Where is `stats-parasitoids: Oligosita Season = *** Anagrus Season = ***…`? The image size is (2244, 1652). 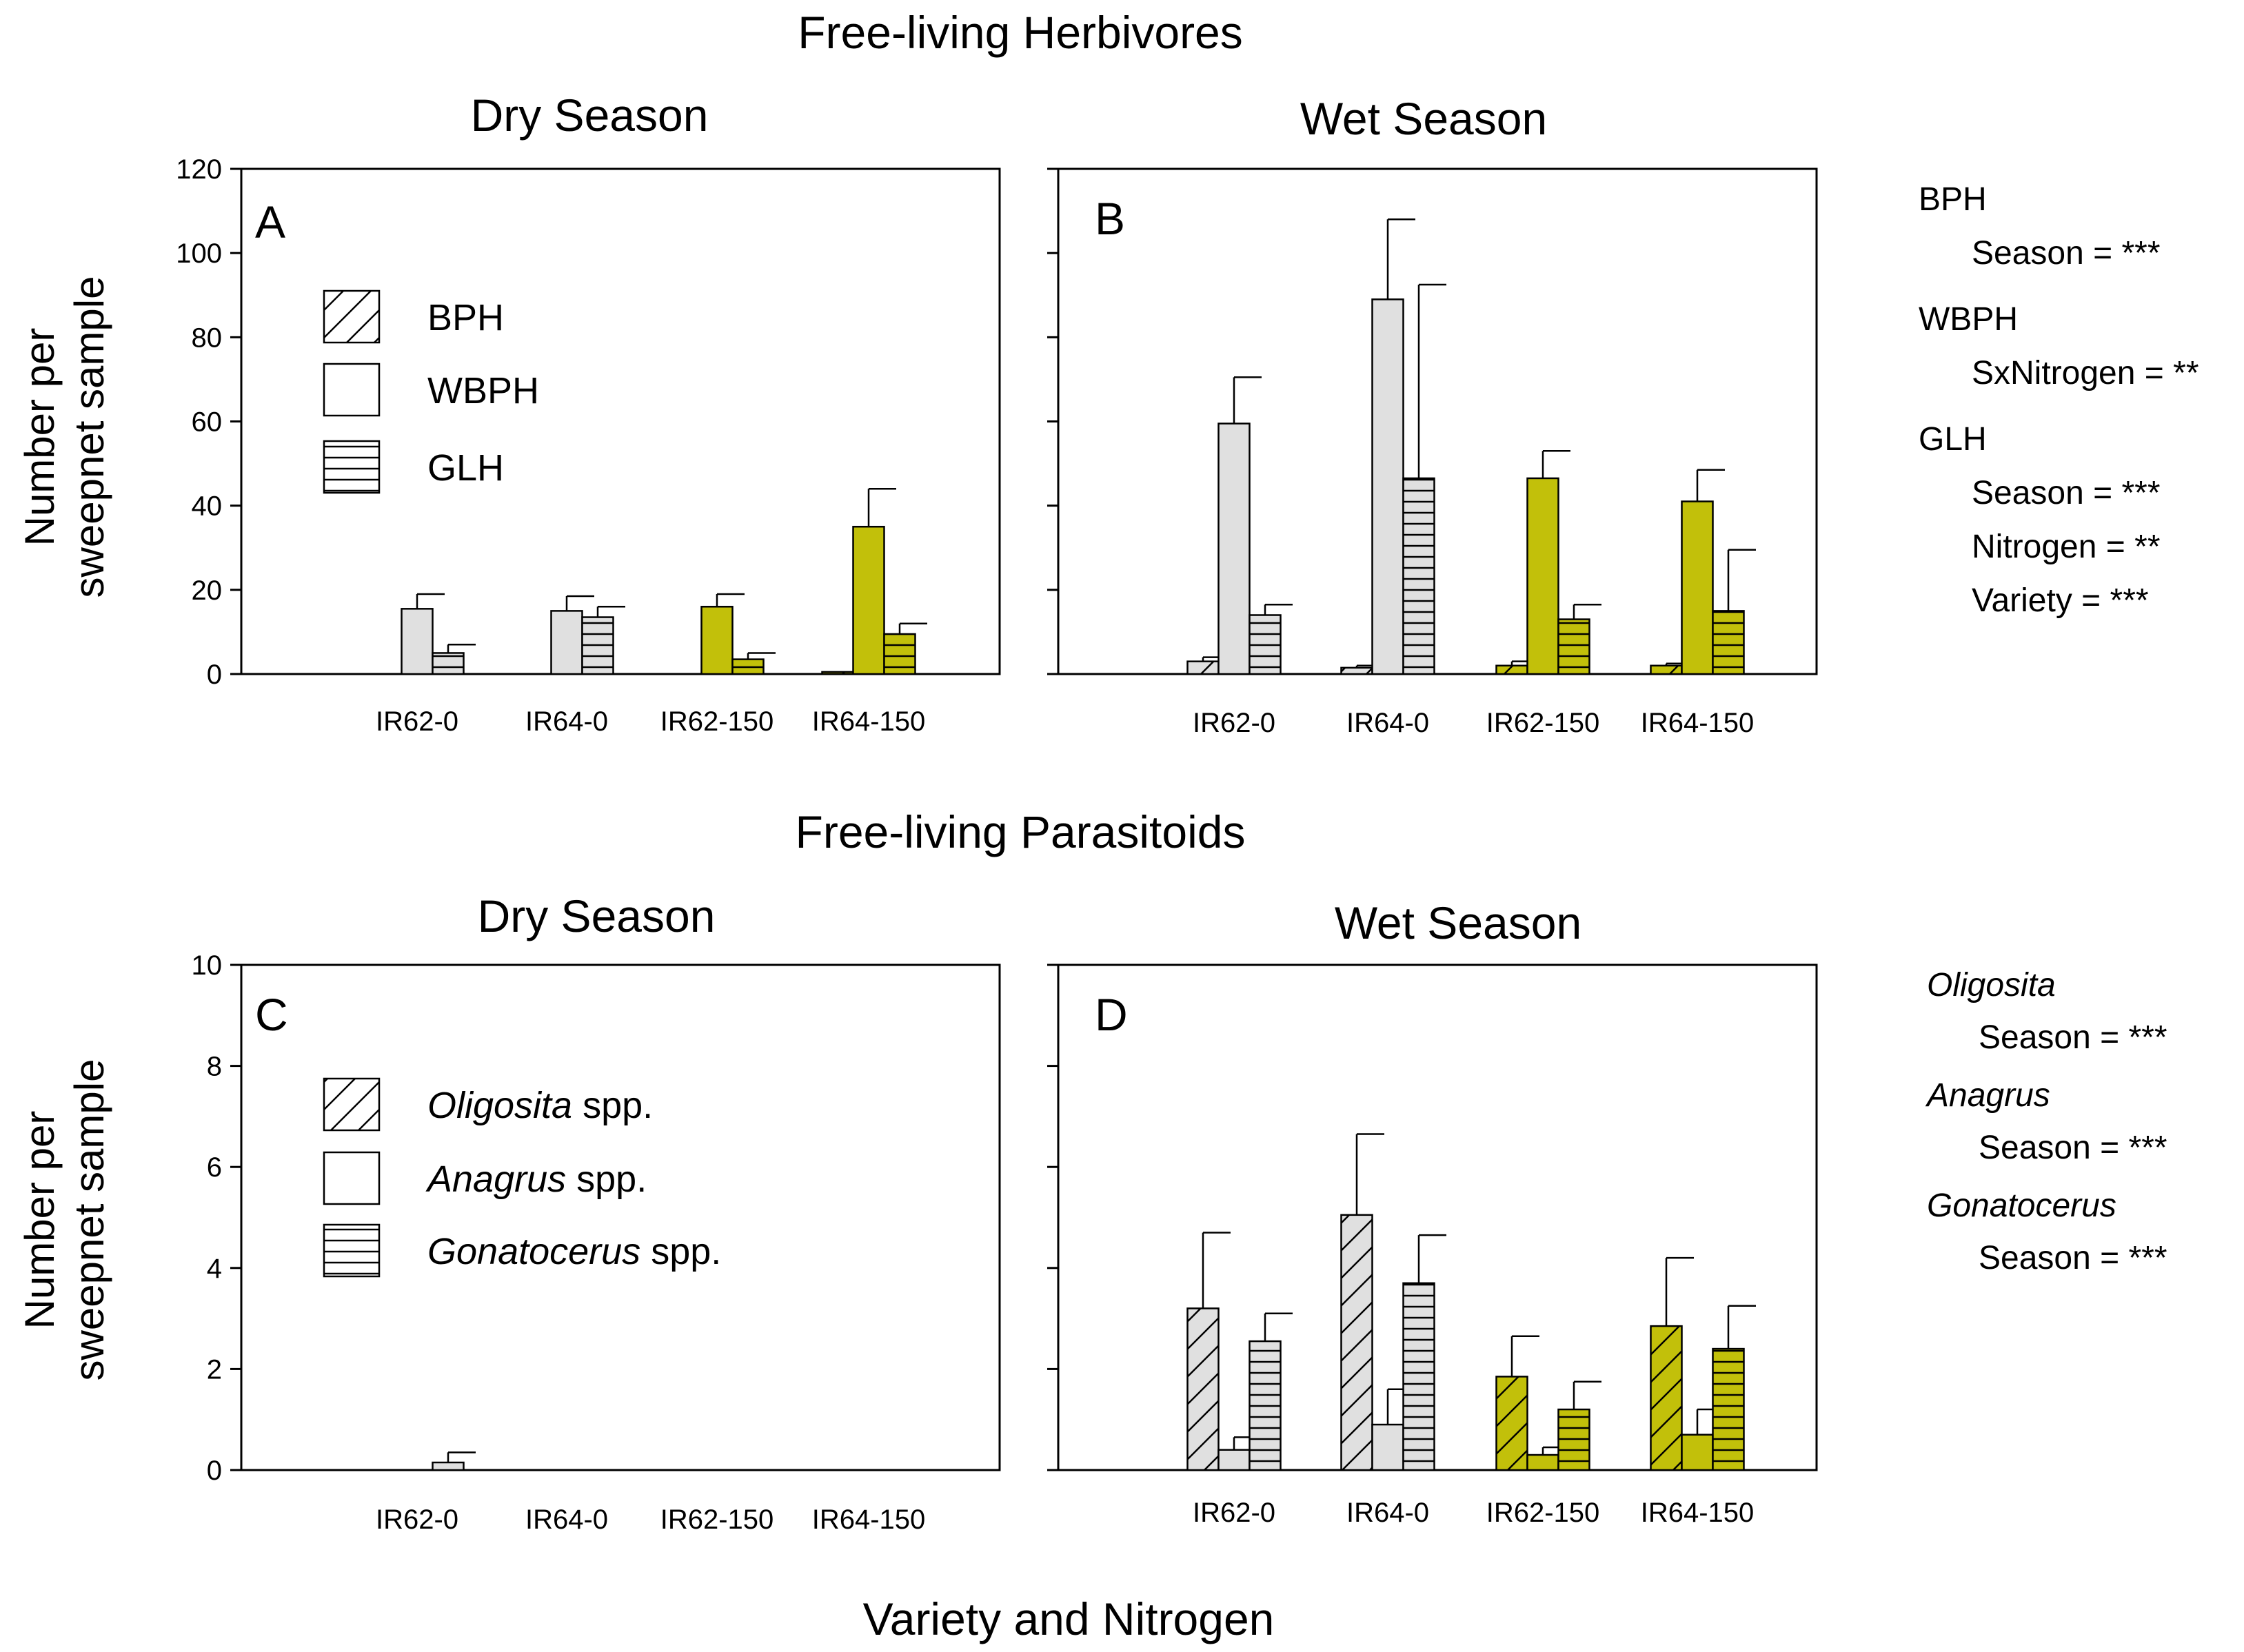 stats-parasitoids: Oligosita Season = *** Anagrus Season = ***… is located at coordinates (2046, 1122).